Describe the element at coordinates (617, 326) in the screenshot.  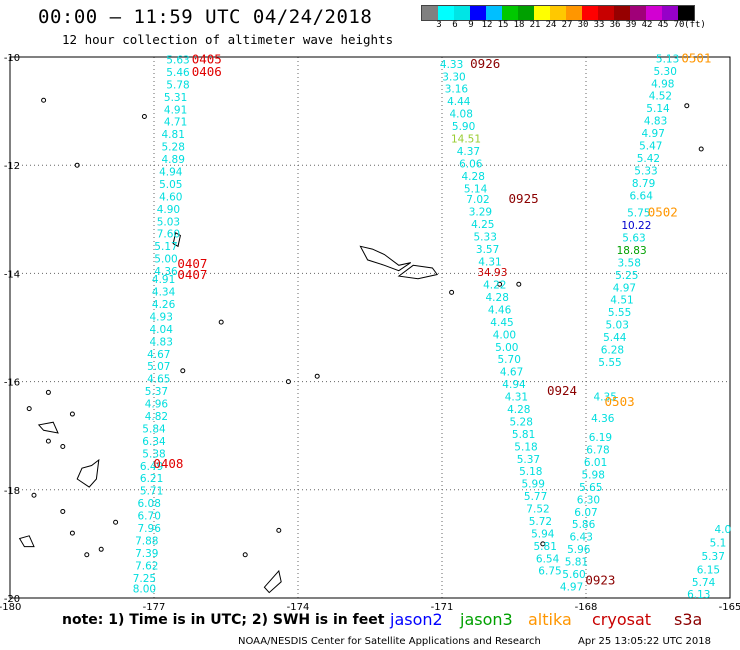
I see `wave-height-value: 5.03` at that location.